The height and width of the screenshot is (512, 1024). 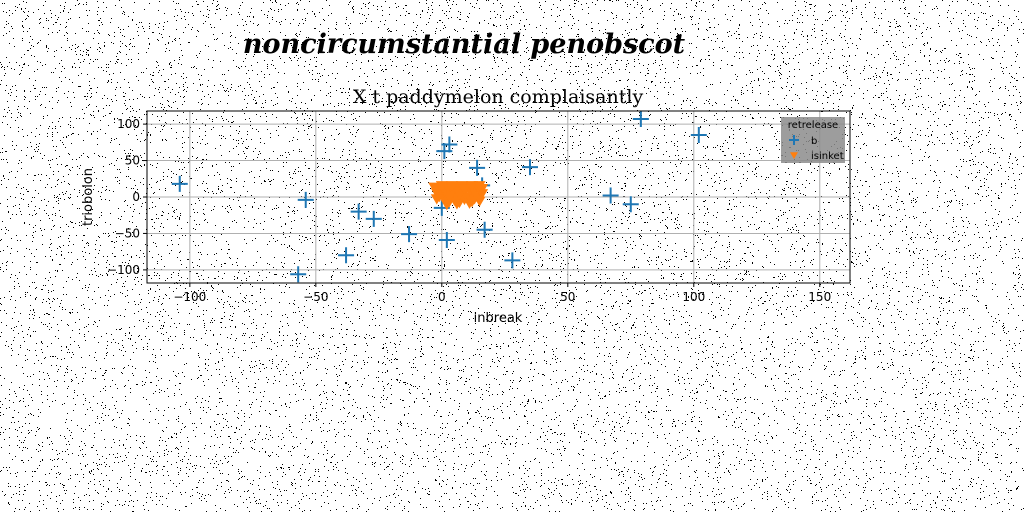 I want to click on y-tick-label: 50, so click(x=132, y=161).